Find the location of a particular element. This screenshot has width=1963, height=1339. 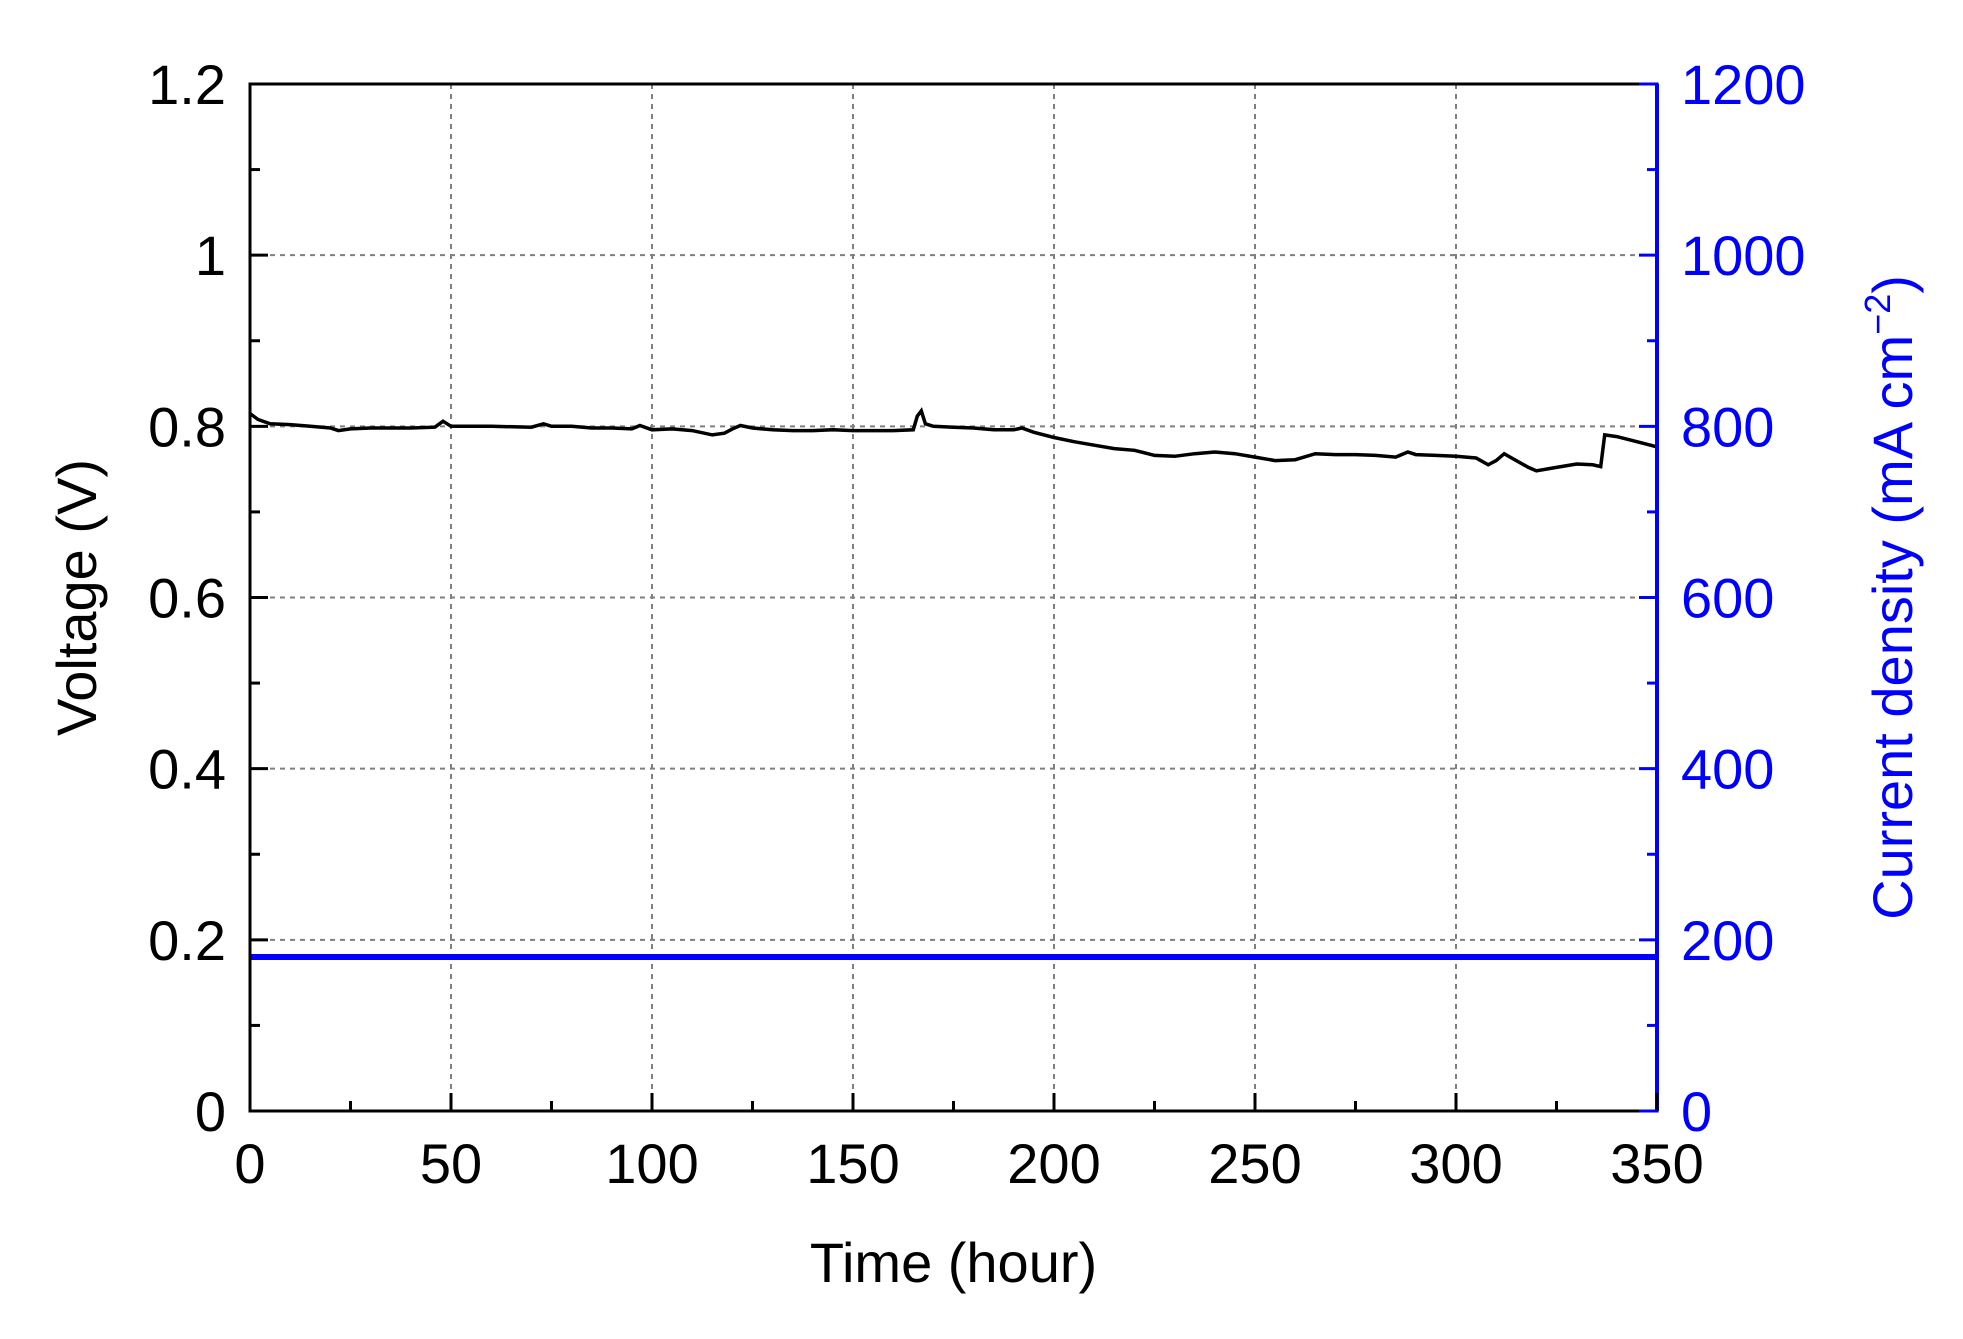

x-tick-label: 50 is located at coordinates (451, 1163).